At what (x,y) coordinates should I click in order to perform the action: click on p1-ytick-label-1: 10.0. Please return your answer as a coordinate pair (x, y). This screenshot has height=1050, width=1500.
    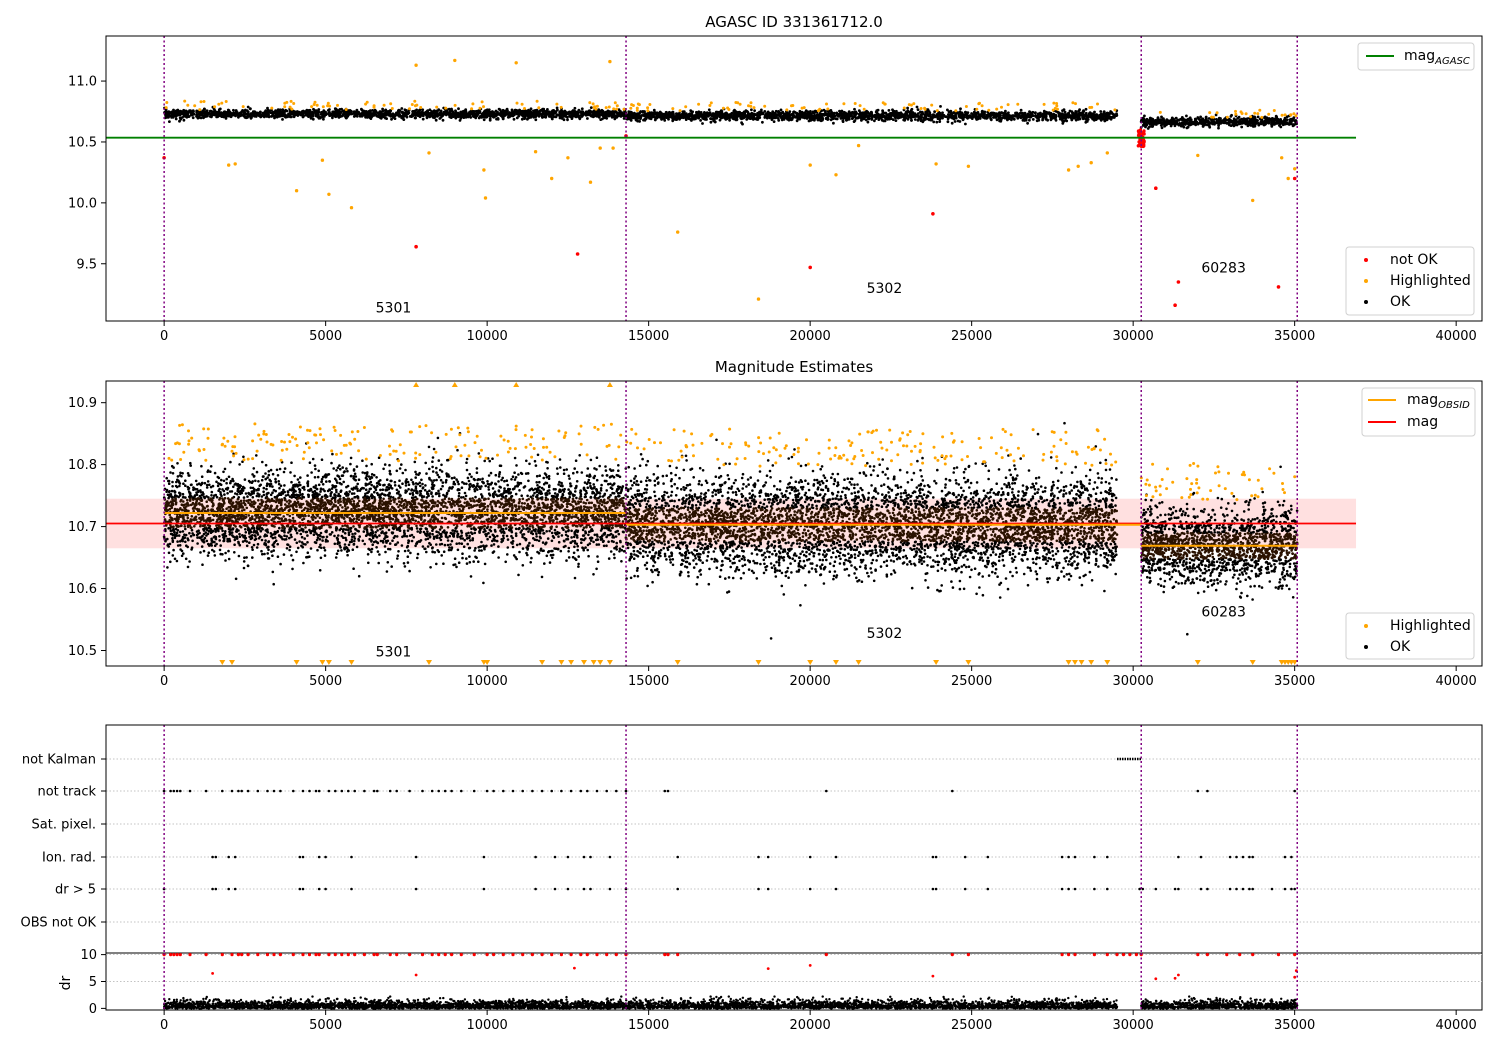
    Looking at the image, I should click on (82, 203).